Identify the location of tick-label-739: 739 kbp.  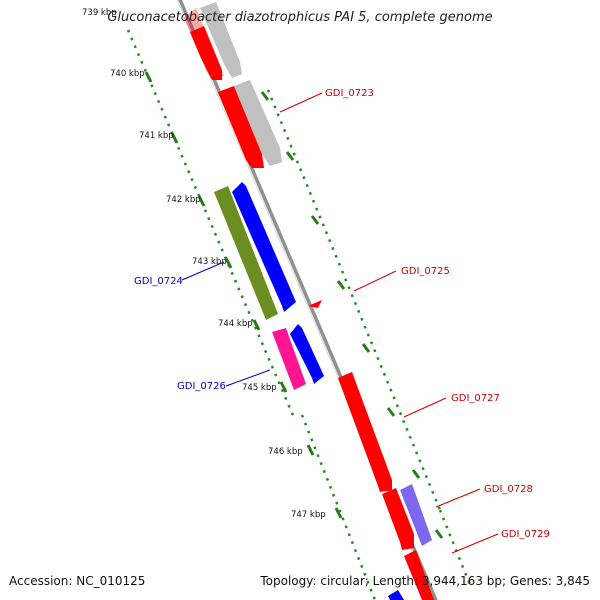
(99, 13).